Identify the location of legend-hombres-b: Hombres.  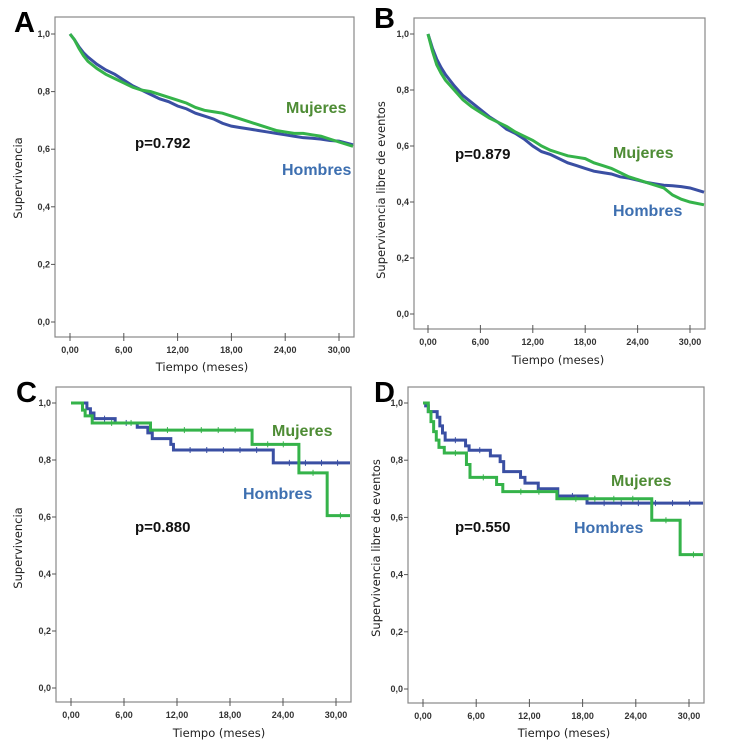
(647, 211).